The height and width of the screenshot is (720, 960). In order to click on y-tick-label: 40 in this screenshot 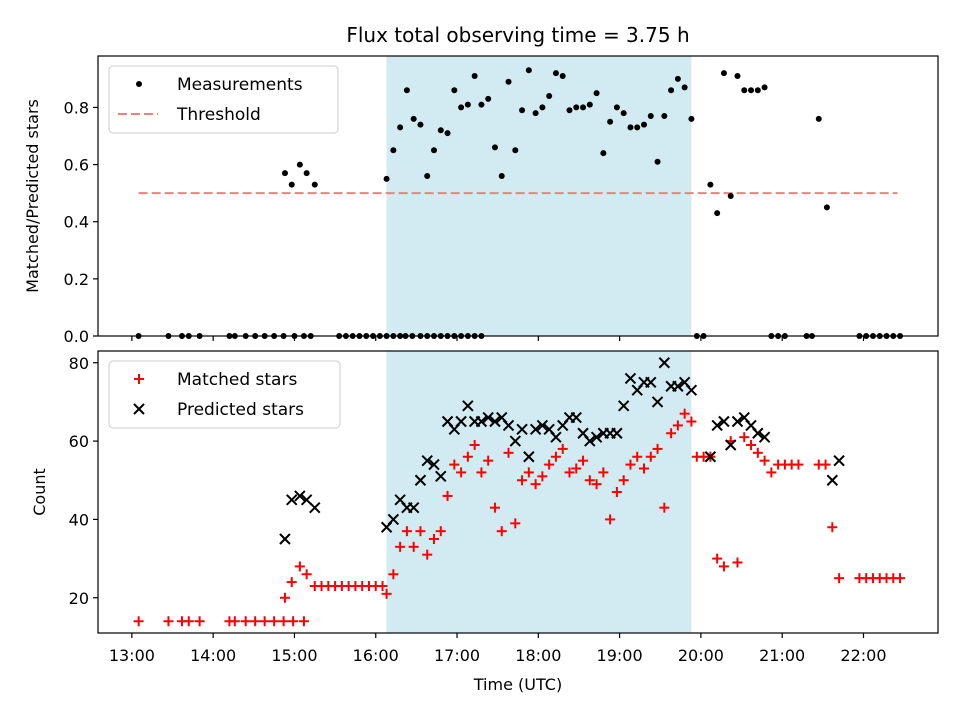, I will do `click(79, 519)`.